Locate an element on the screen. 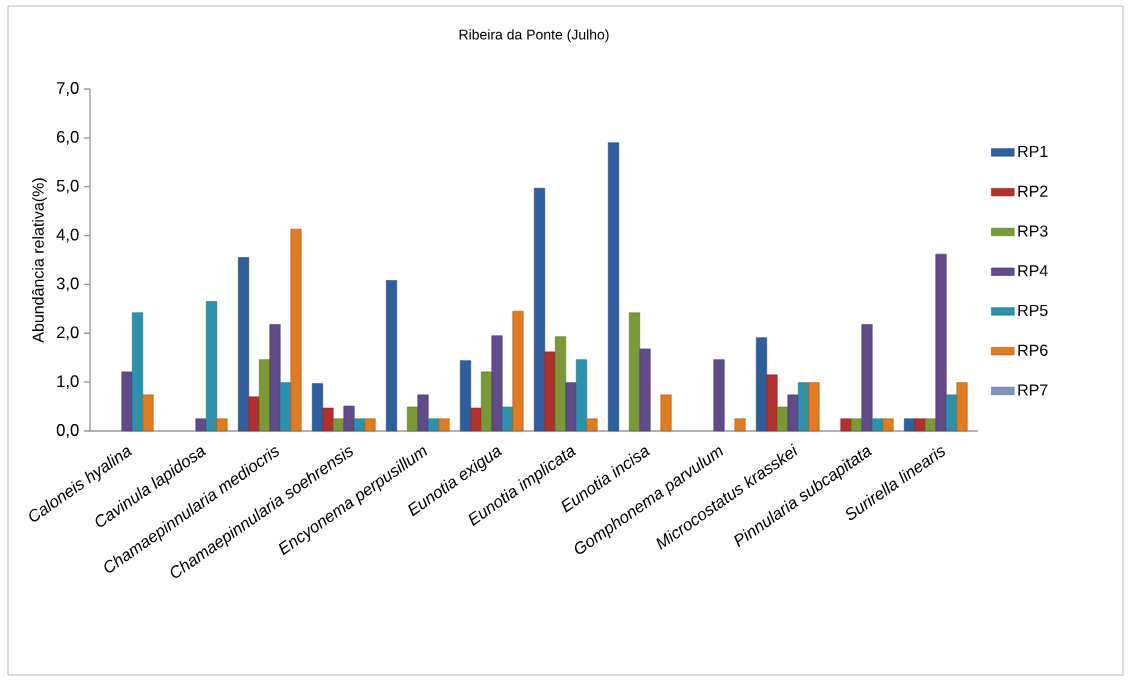  legend-label: RP1 is located at coordinates (1033, 151).